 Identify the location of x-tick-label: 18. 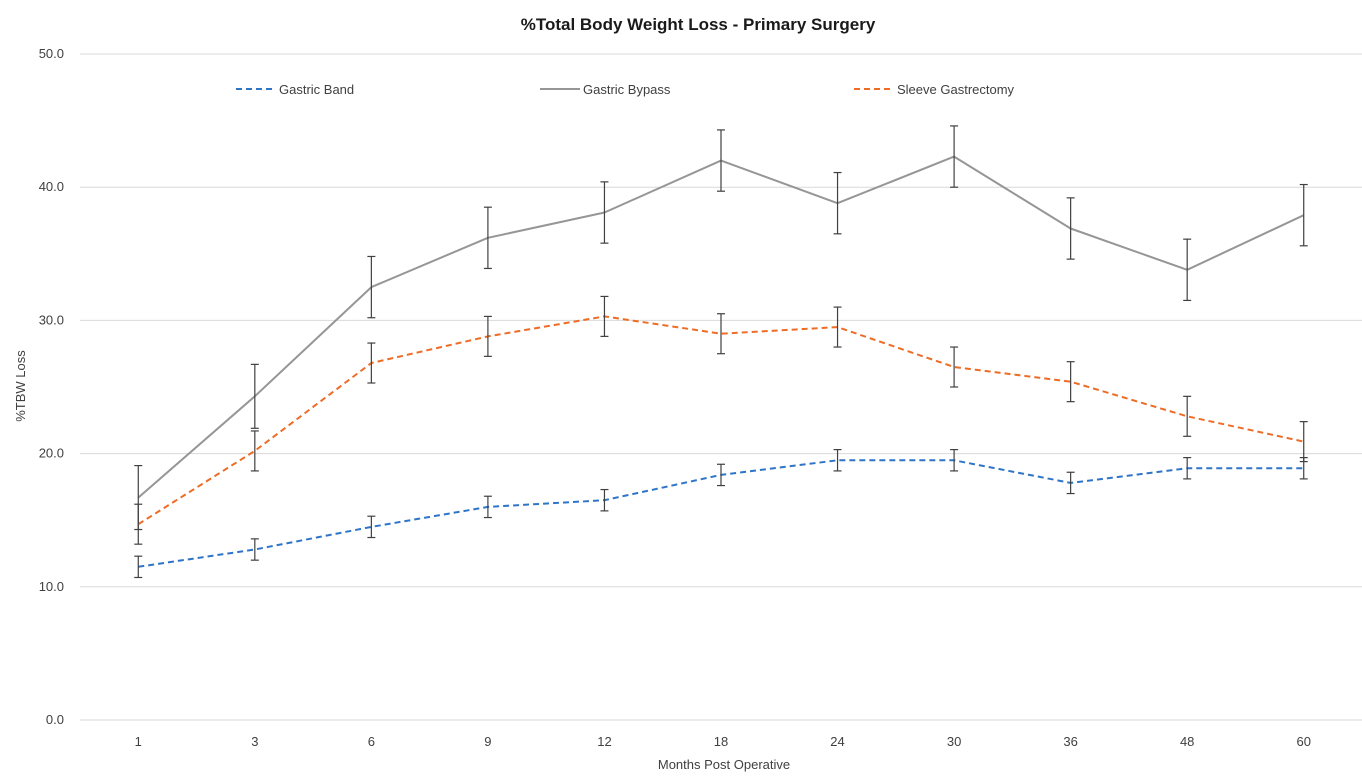
(721, 741).